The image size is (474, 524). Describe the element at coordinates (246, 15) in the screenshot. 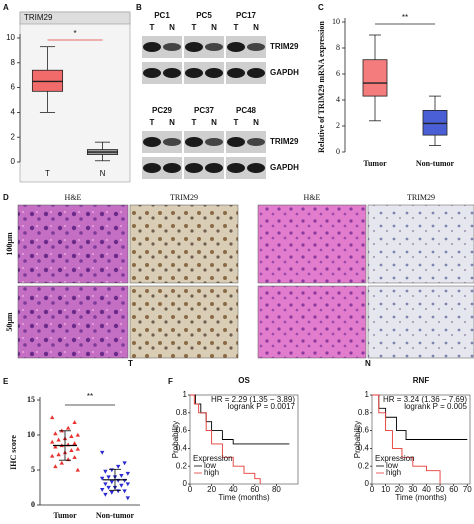

I see `sample-label: PC17` at that location.